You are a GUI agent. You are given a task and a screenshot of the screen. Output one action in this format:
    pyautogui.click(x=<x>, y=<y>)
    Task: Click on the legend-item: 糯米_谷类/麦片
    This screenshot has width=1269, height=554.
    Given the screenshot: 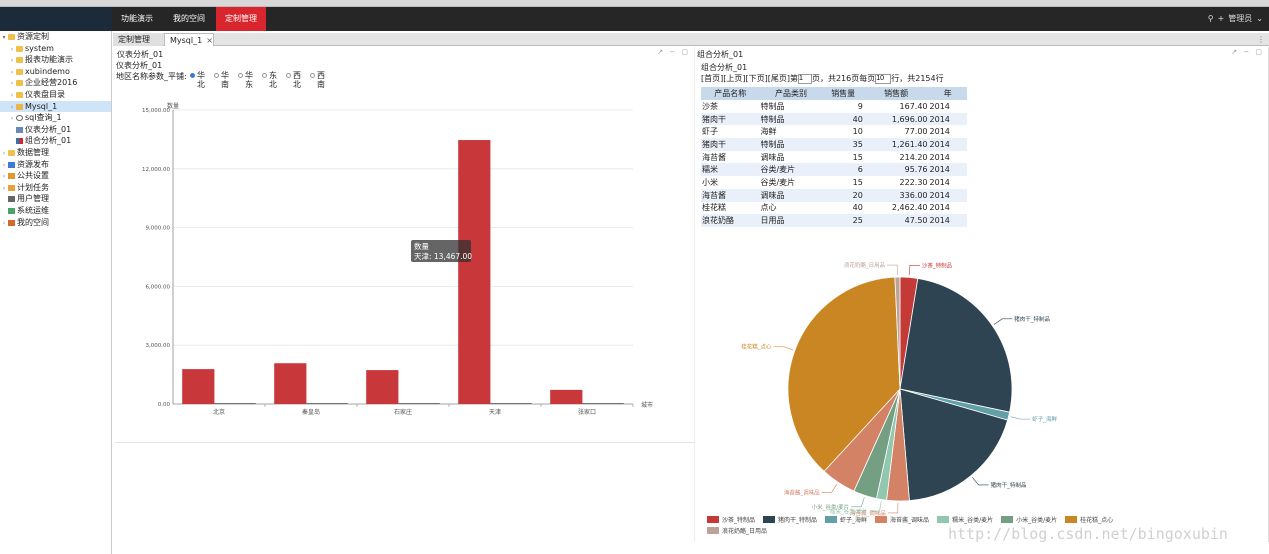 What is the action you would take?
    pyautogui.click(x=965, y=520)
    